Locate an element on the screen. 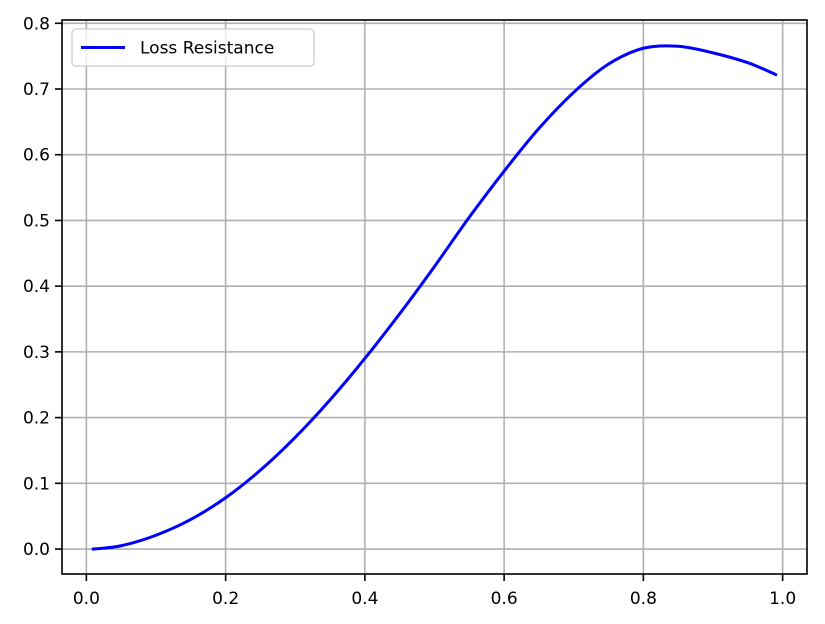 The height and width of the screenshot is (624, 825). y-tick-label: 0.3 is located at coordinates (36, 353).